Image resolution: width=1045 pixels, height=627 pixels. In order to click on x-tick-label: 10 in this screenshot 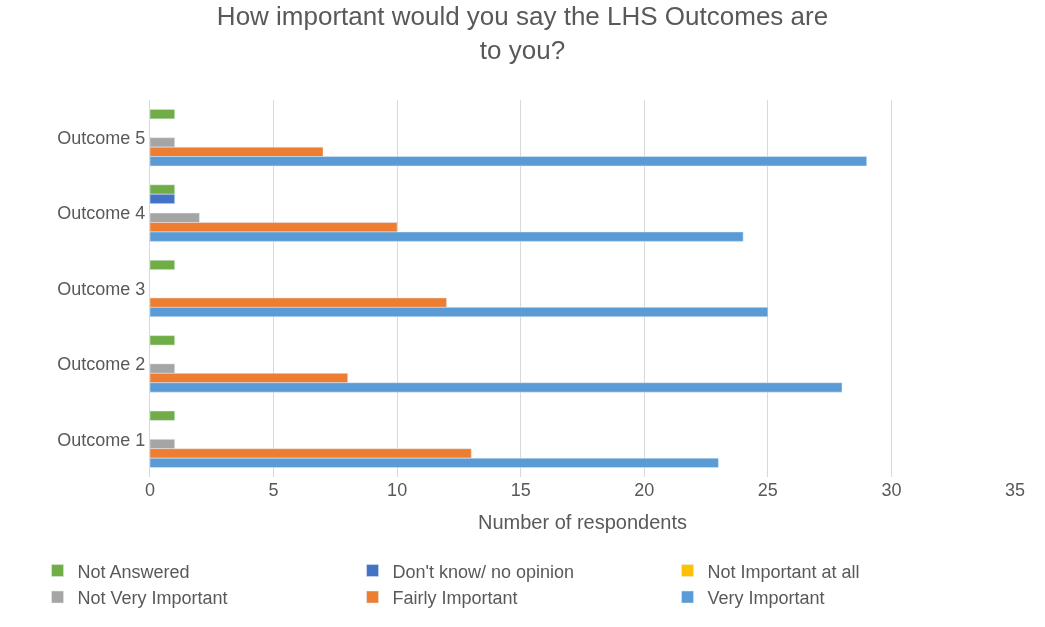, I will do `click(397, 490)`.